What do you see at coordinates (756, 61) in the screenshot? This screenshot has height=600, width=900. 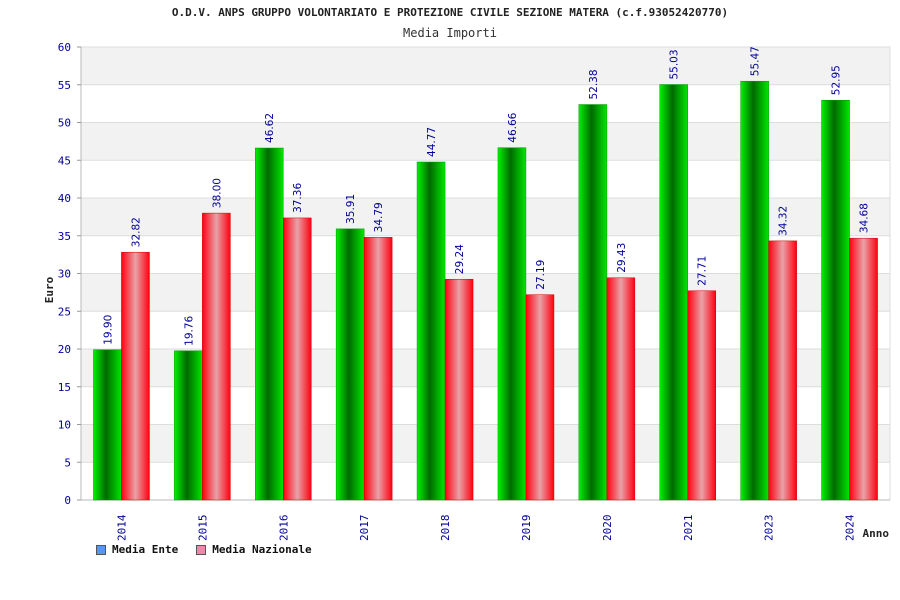 I see `data-label: 55.47` at bounding box center [756, 61].